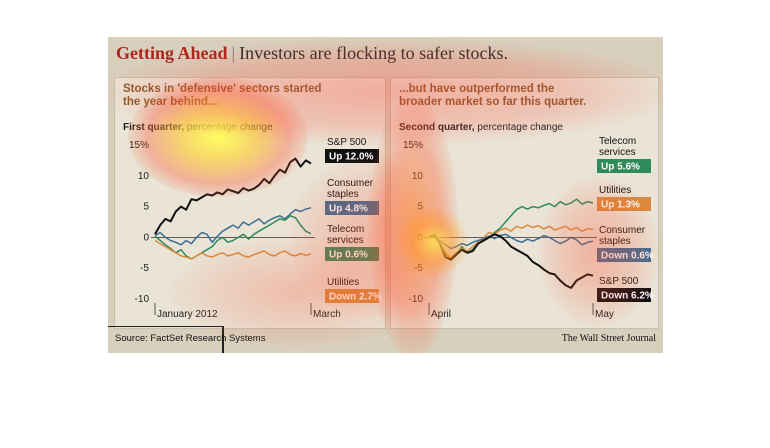 The height and width of the screenshot is (448, 770). I want to click on x-tick-label: May, so click(604, 314).